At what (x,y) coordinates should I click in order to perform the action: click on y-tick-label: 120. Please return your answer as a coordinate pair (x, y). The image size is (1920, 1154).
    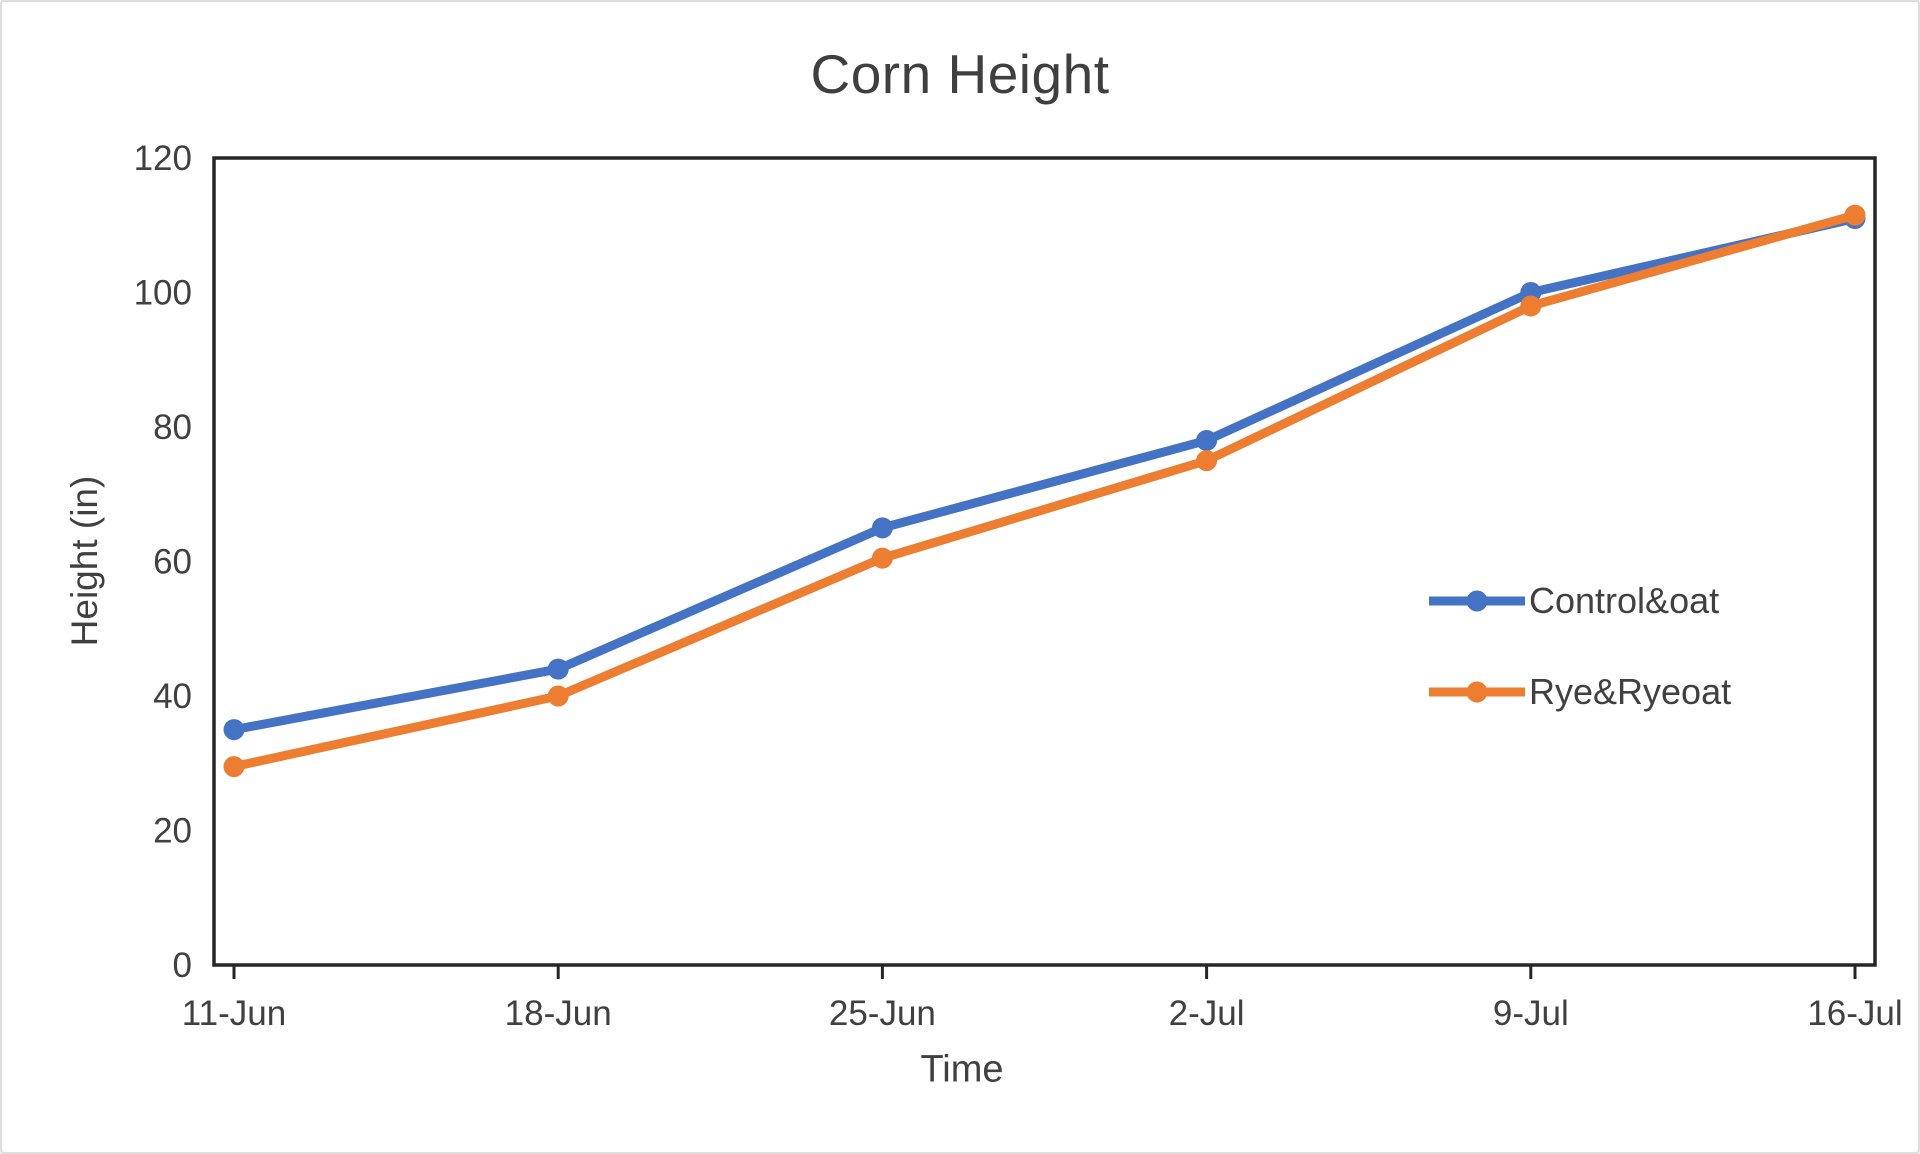
    Looking at the image, I should click on (163, 158).